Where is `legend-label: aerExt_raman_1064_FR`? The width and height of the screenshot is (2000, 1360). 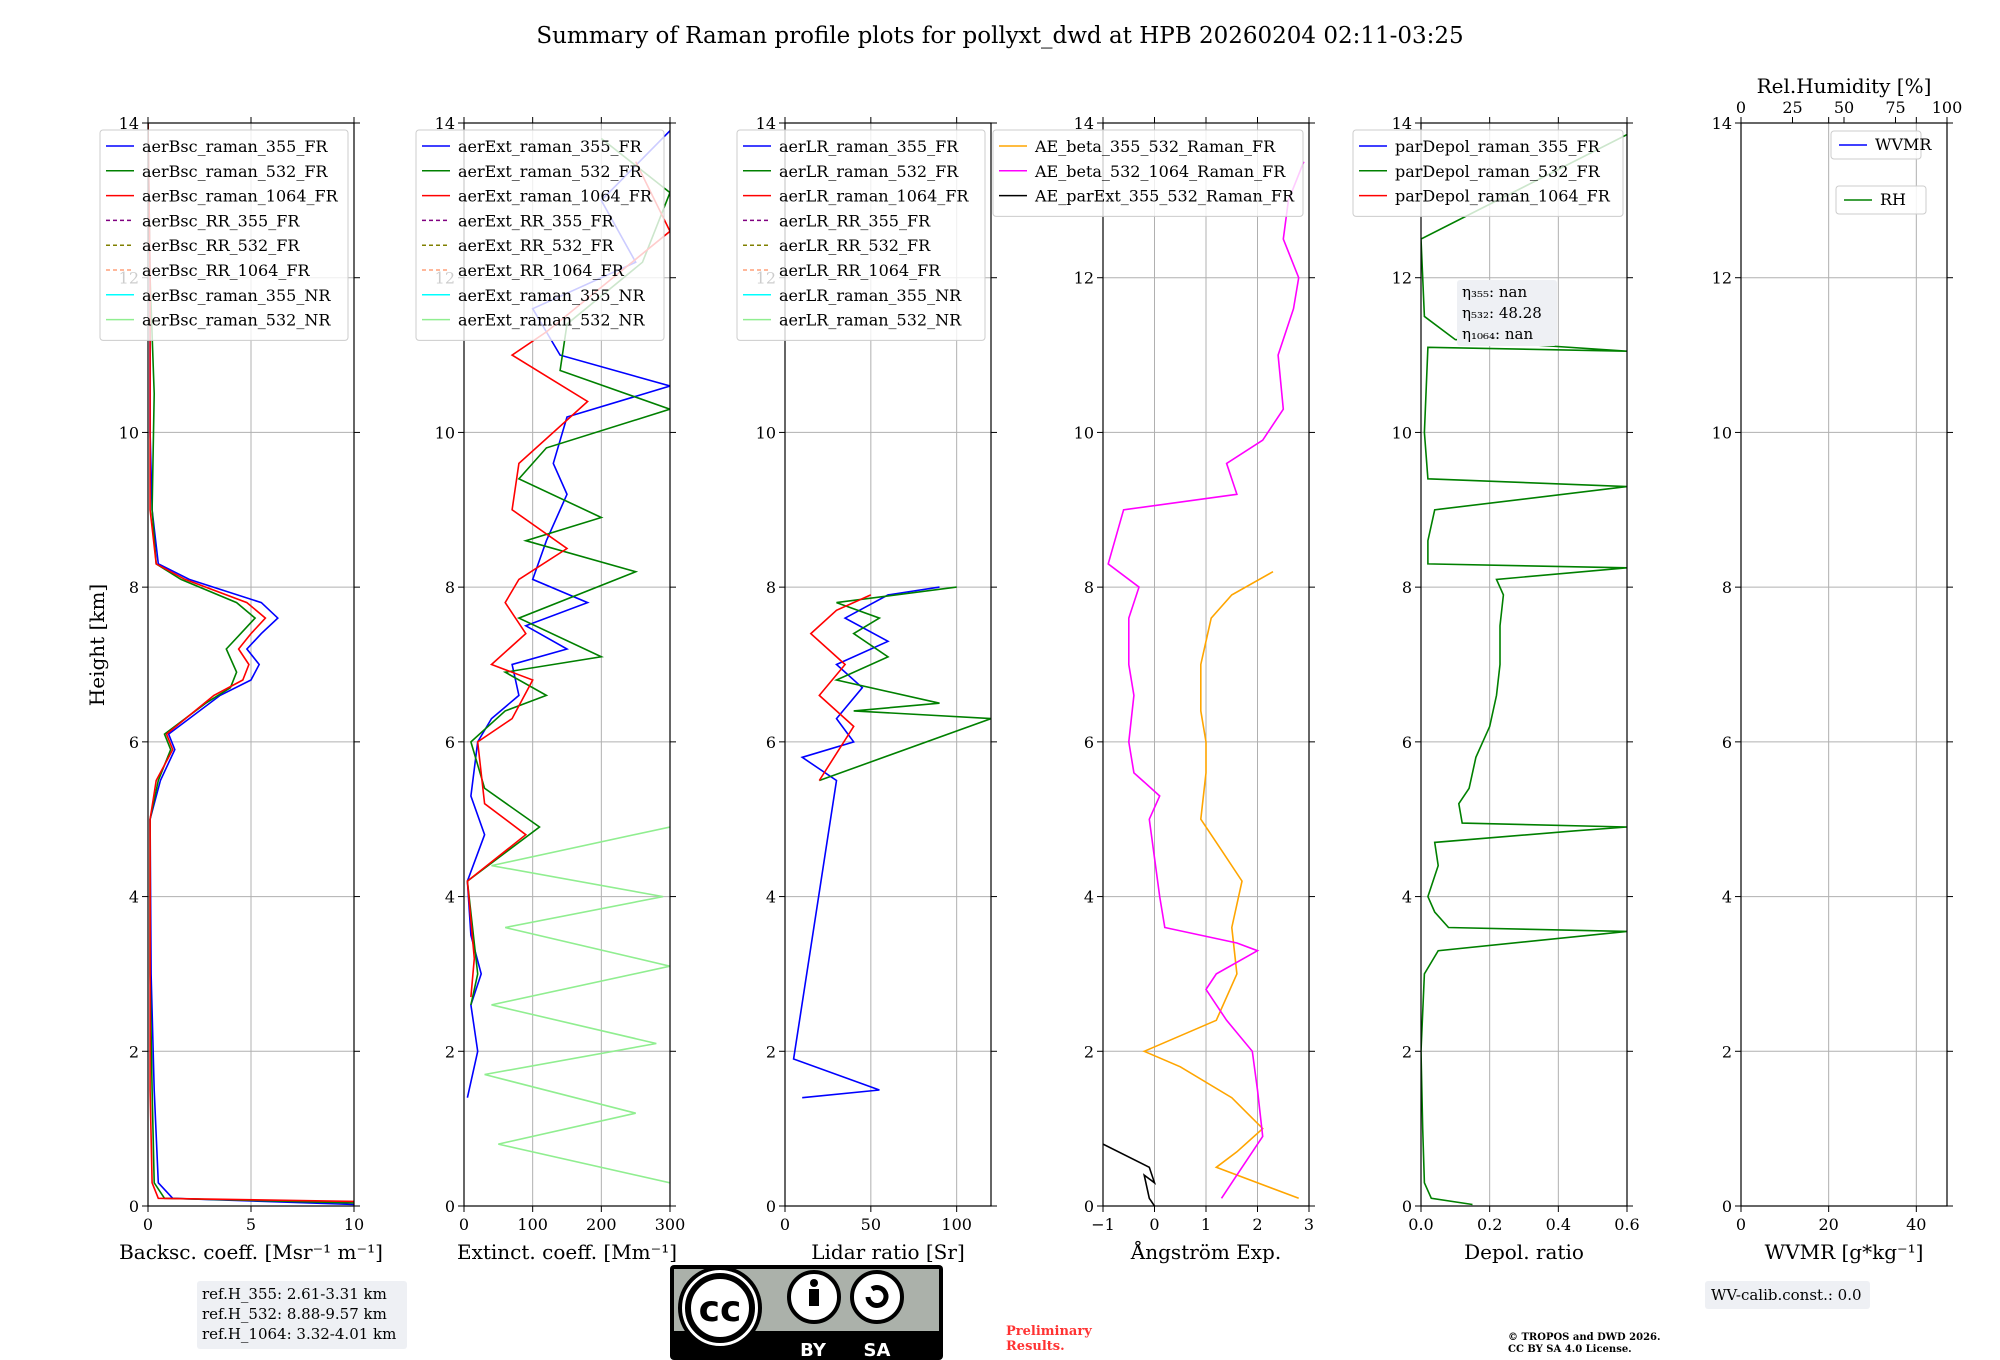
legend-label: aerExt_raman_1064_FR is located at coordinates (555, 196).